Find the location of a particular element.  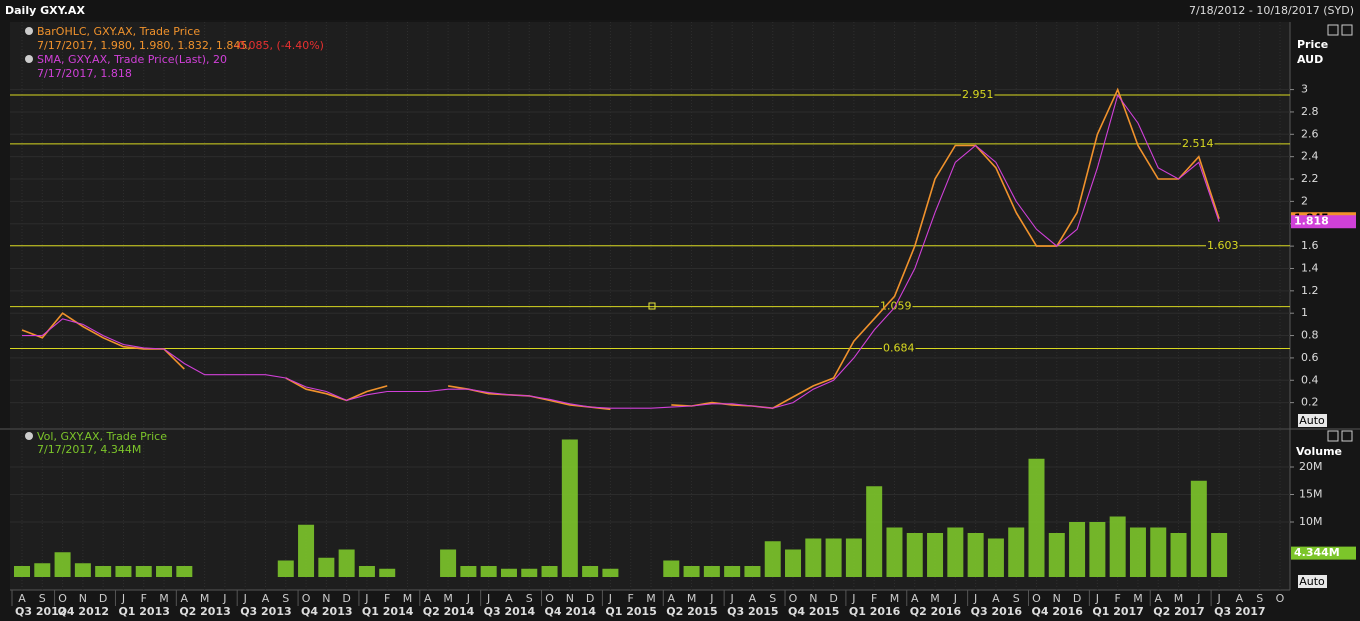

legend-ohlc-values: 7/17/2017, 1.980, 1.980, 1.832, 1.845, is located at coordinates (144, 45).